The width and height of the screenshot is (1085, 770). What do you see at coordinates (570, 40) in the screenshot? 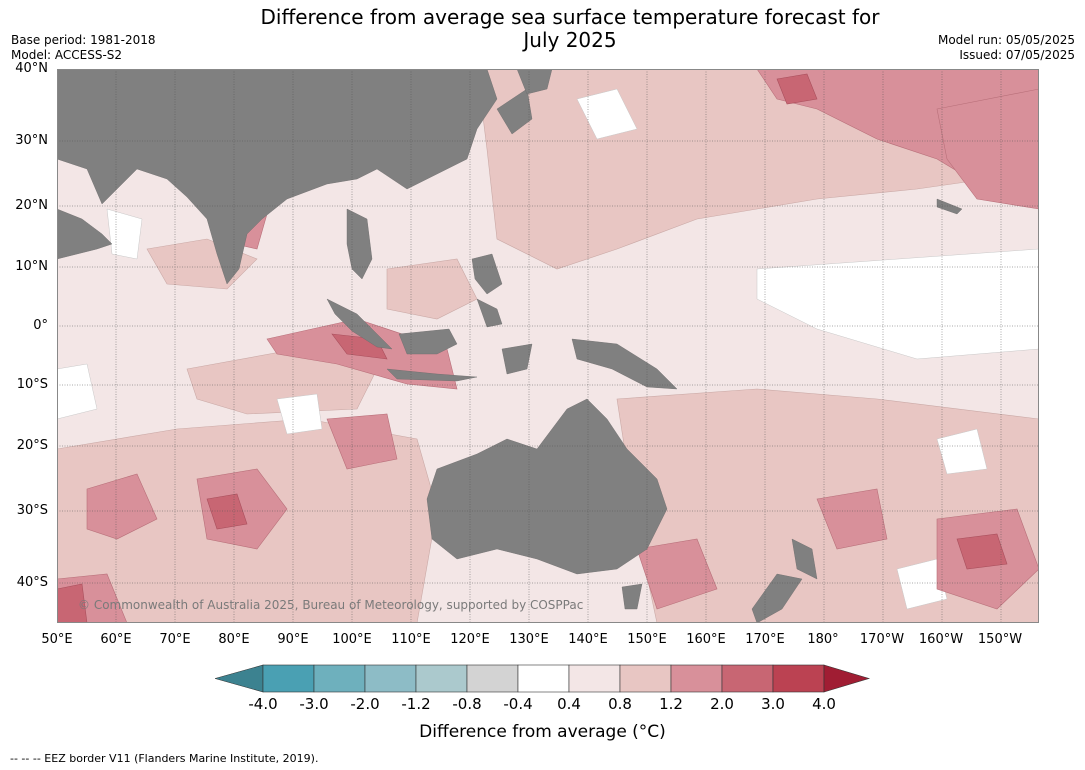
I see `map-title-line2: July 2025` at bounding box center [570, 40].